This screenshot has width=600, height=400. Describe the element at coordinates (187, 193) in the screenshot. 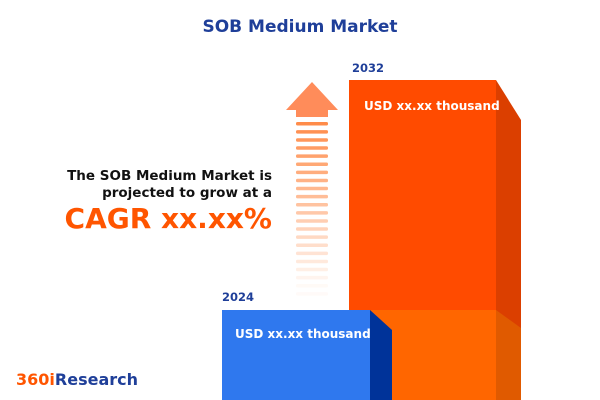

I see `description-line-2: projected to grow at a` at that location.